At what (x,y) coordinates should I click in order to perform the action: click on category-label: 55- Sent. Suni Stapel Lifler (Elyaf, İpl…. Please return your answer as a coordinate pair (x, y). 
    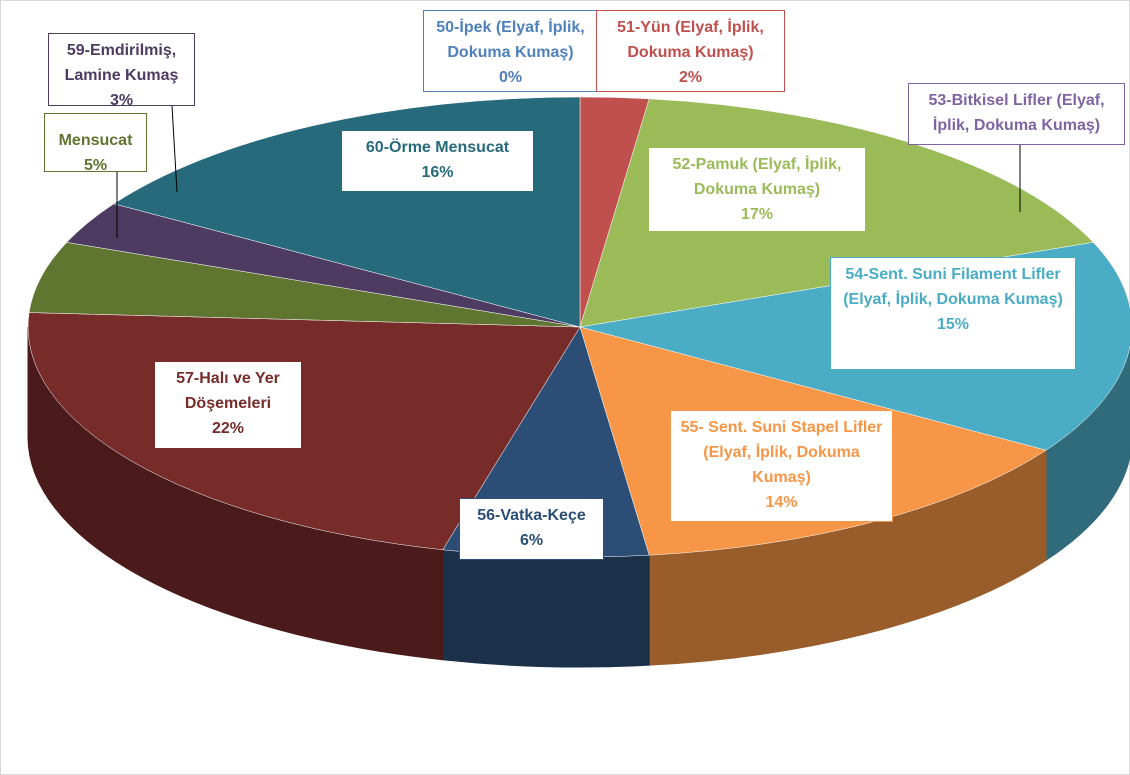
    Looking at the image, I should click on (781, 452).